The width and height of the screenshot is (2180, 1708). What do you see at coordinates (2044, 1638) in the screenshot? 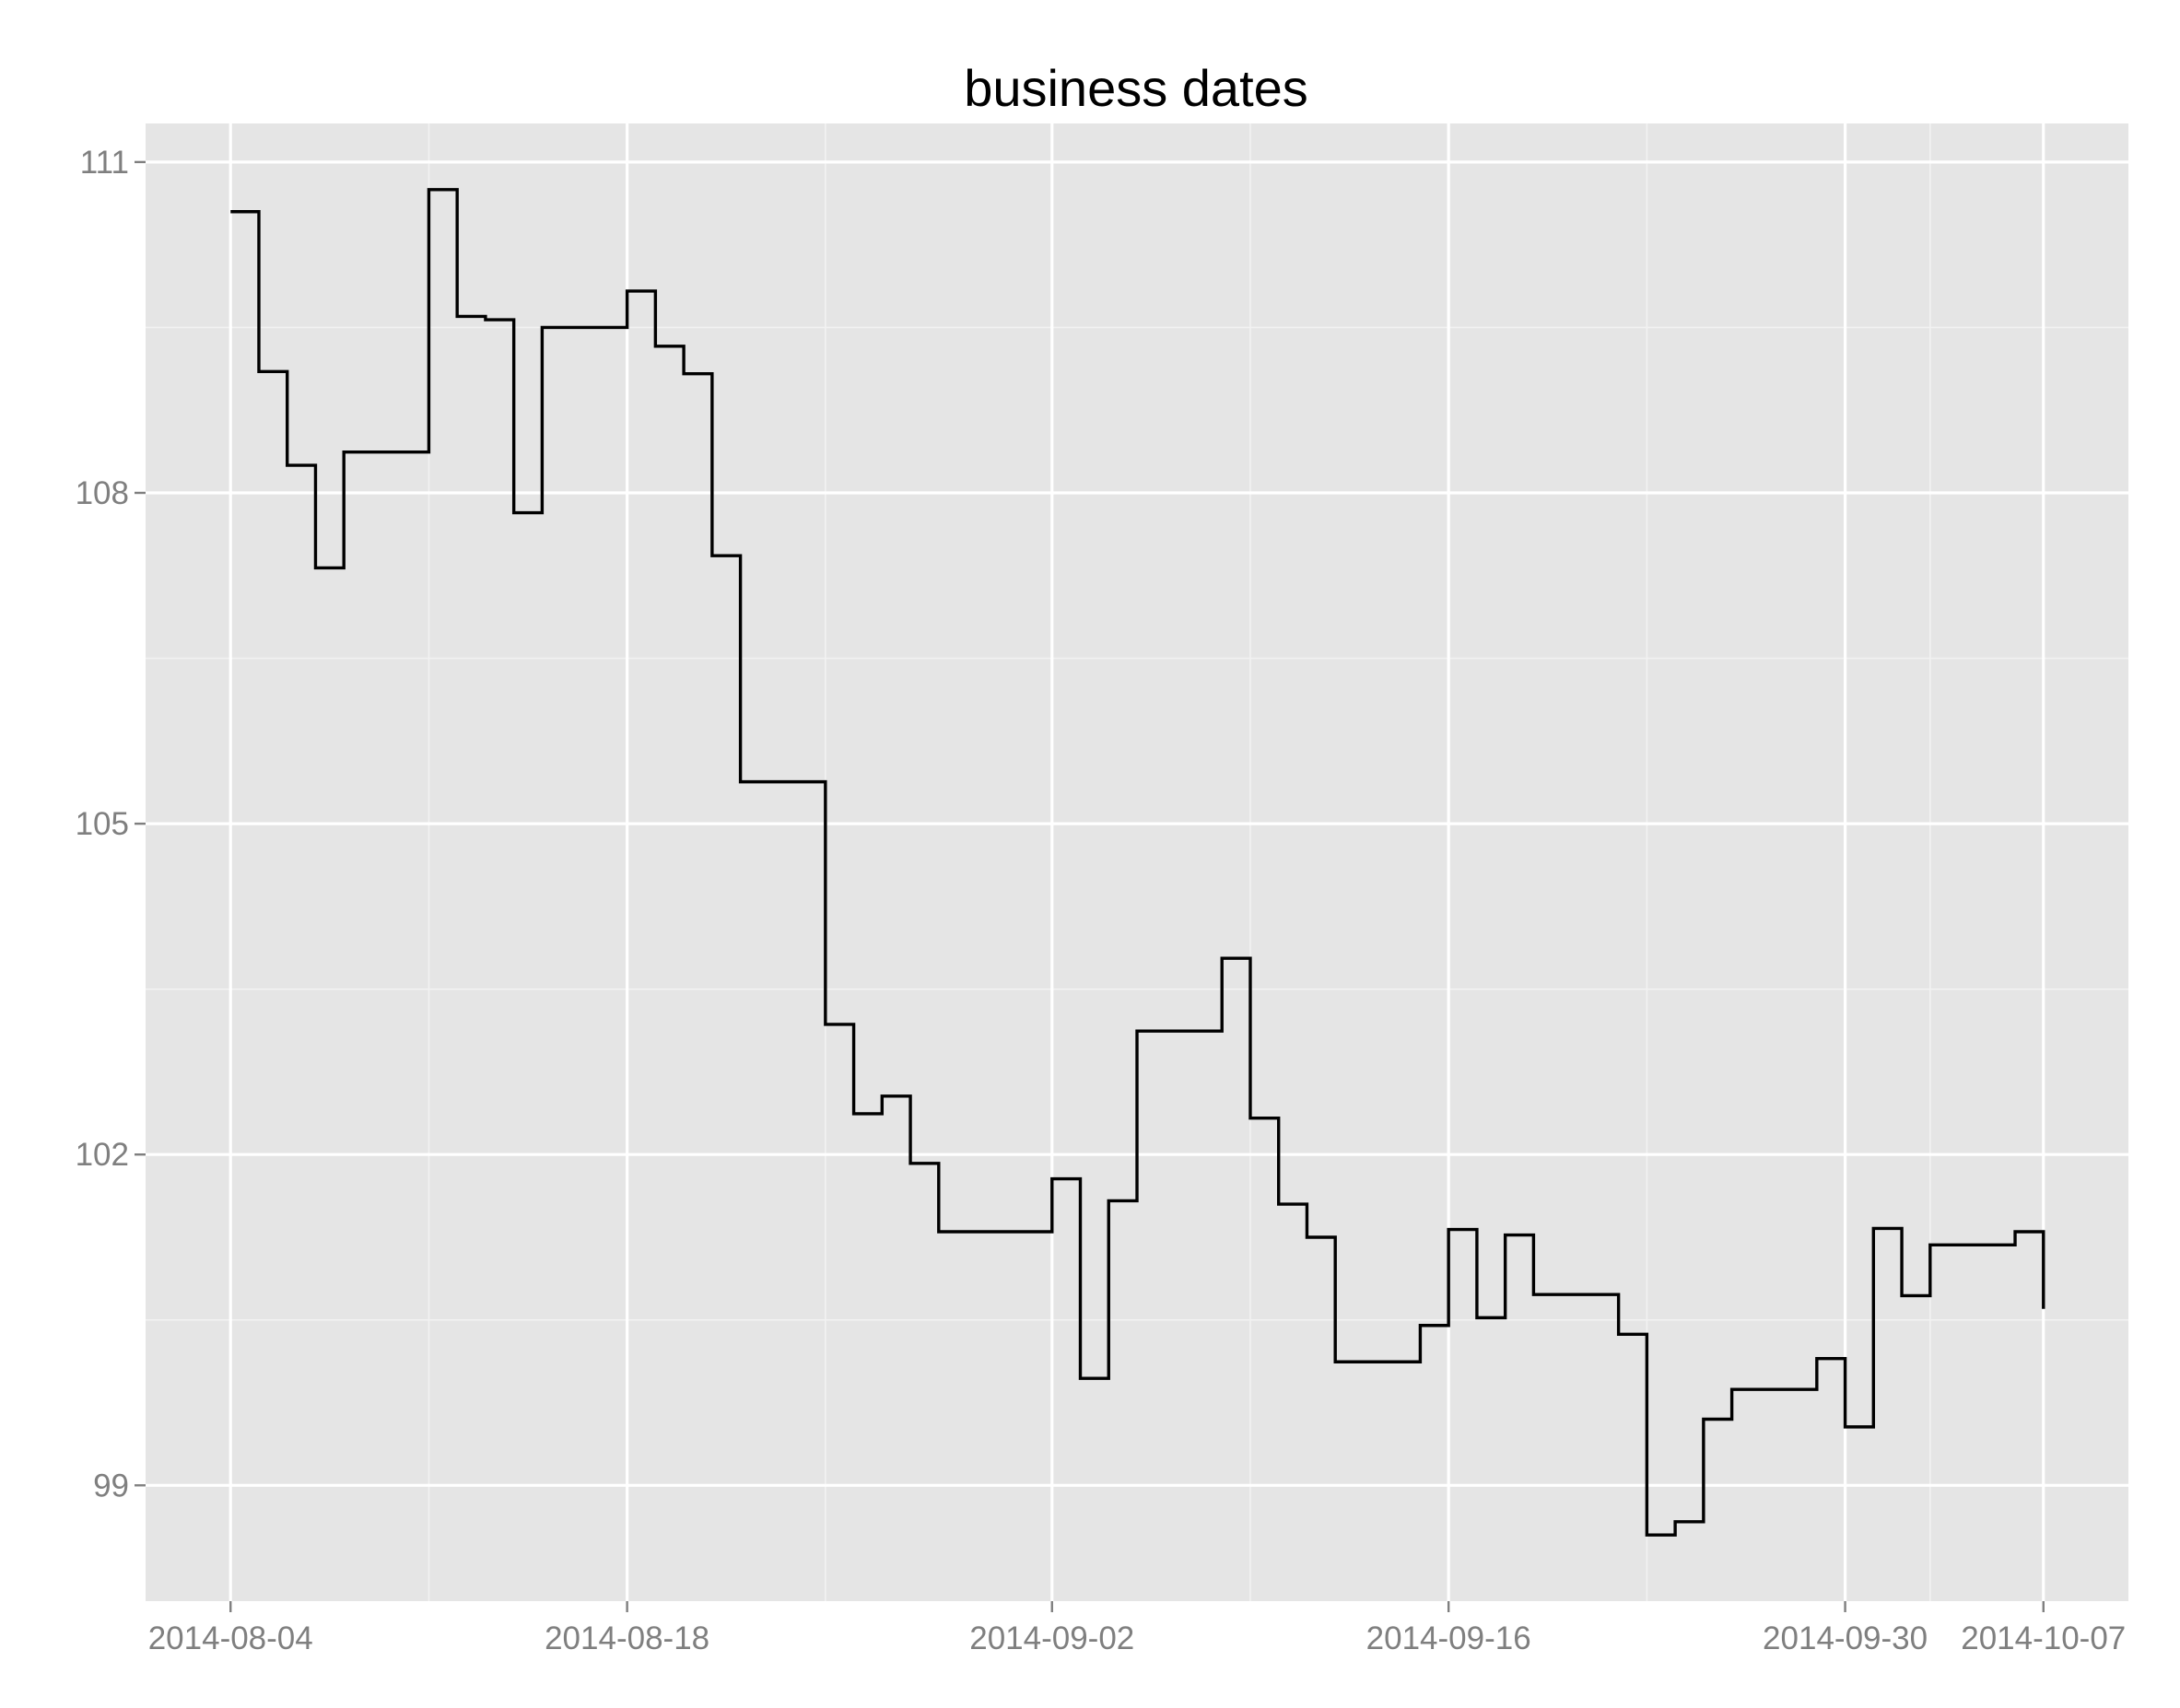
I see `x-tick-label: 2014-10-07` at bounding box center [2044, 1638].